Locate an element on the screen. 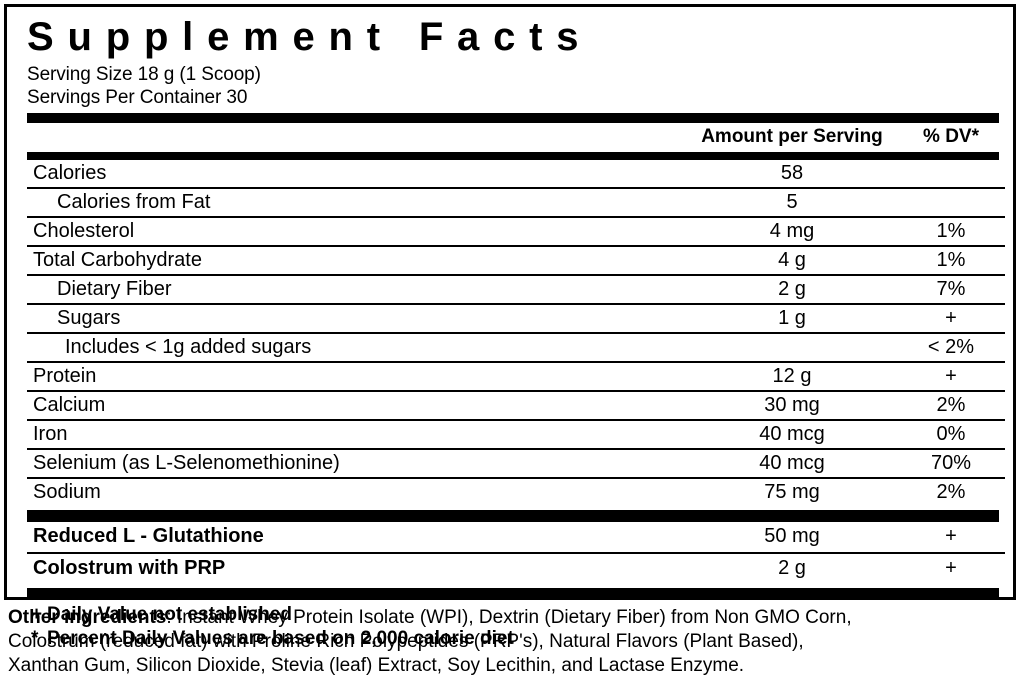  highlighted-ingredient-amount: 2 g is located at coordinates (792, 568).